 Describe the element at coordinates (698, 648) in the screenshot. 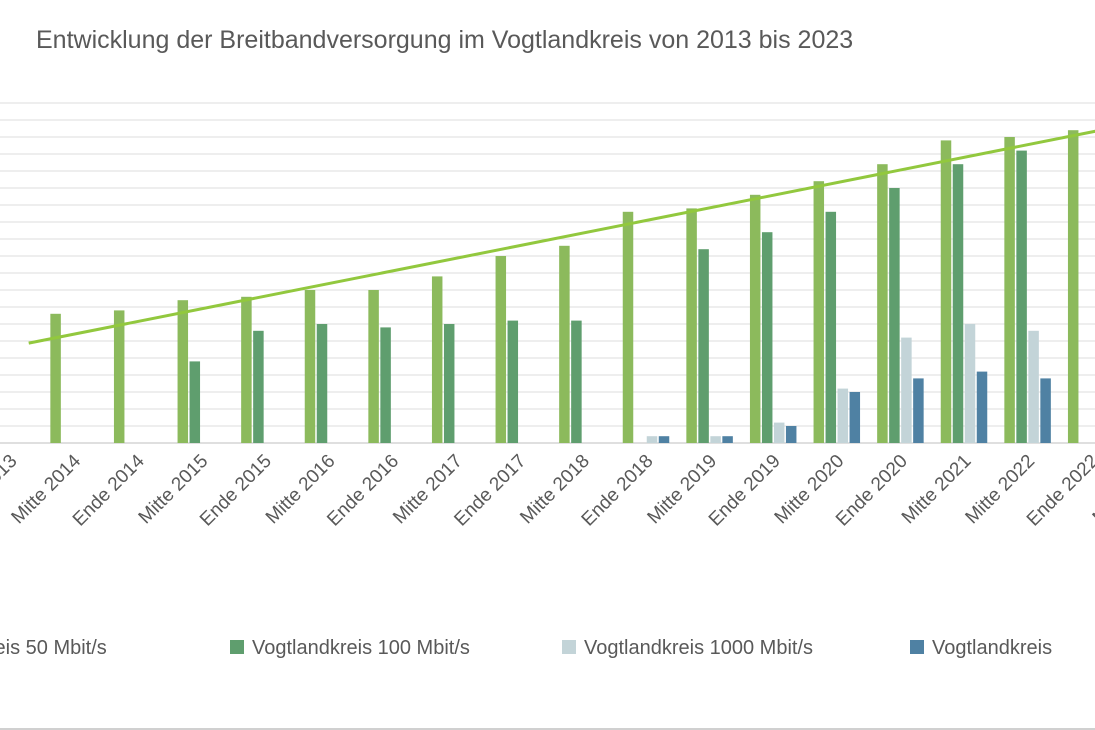

I see `legend-label: Vogtlandkreis 1000 Mbit/s` at that location.